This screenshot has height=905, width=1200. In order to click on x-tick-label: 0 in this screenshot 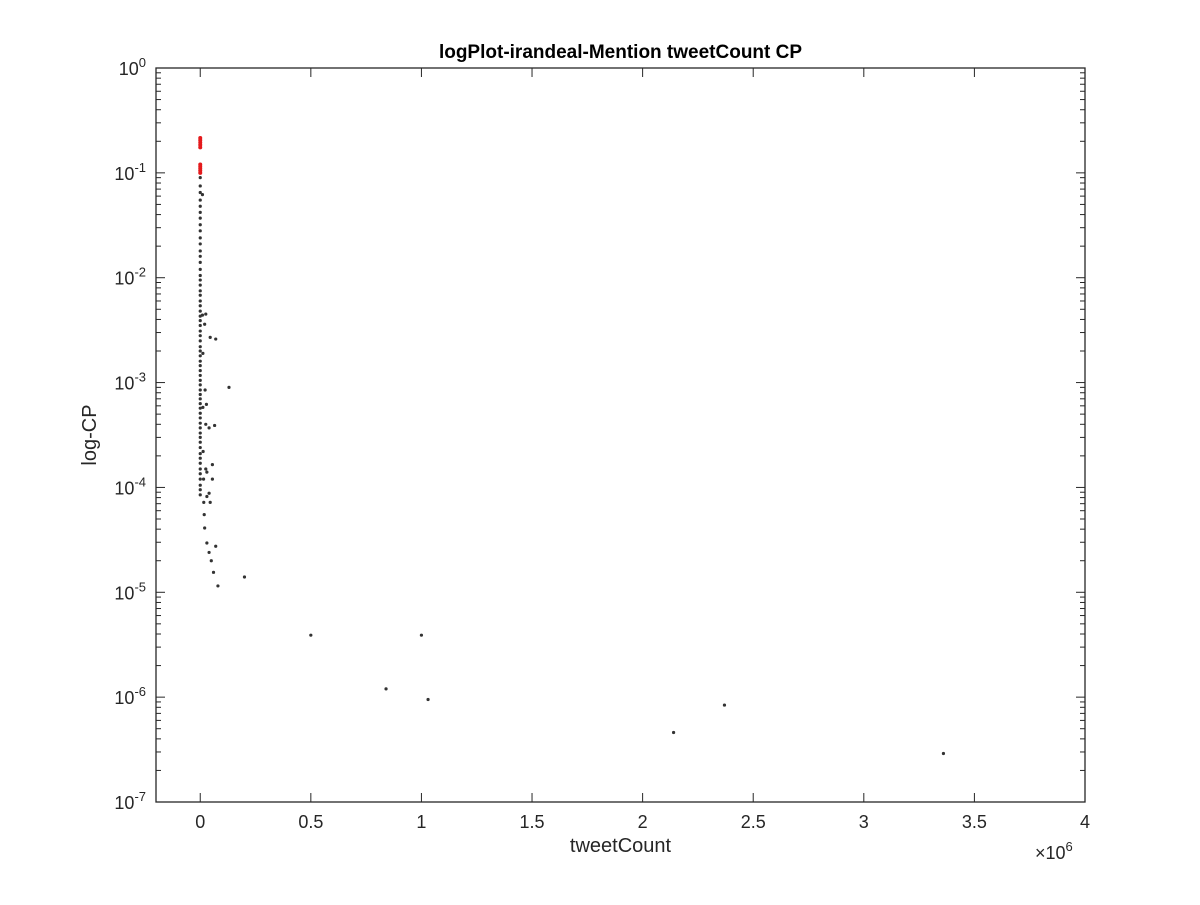, I will do `click(200, 822)`.